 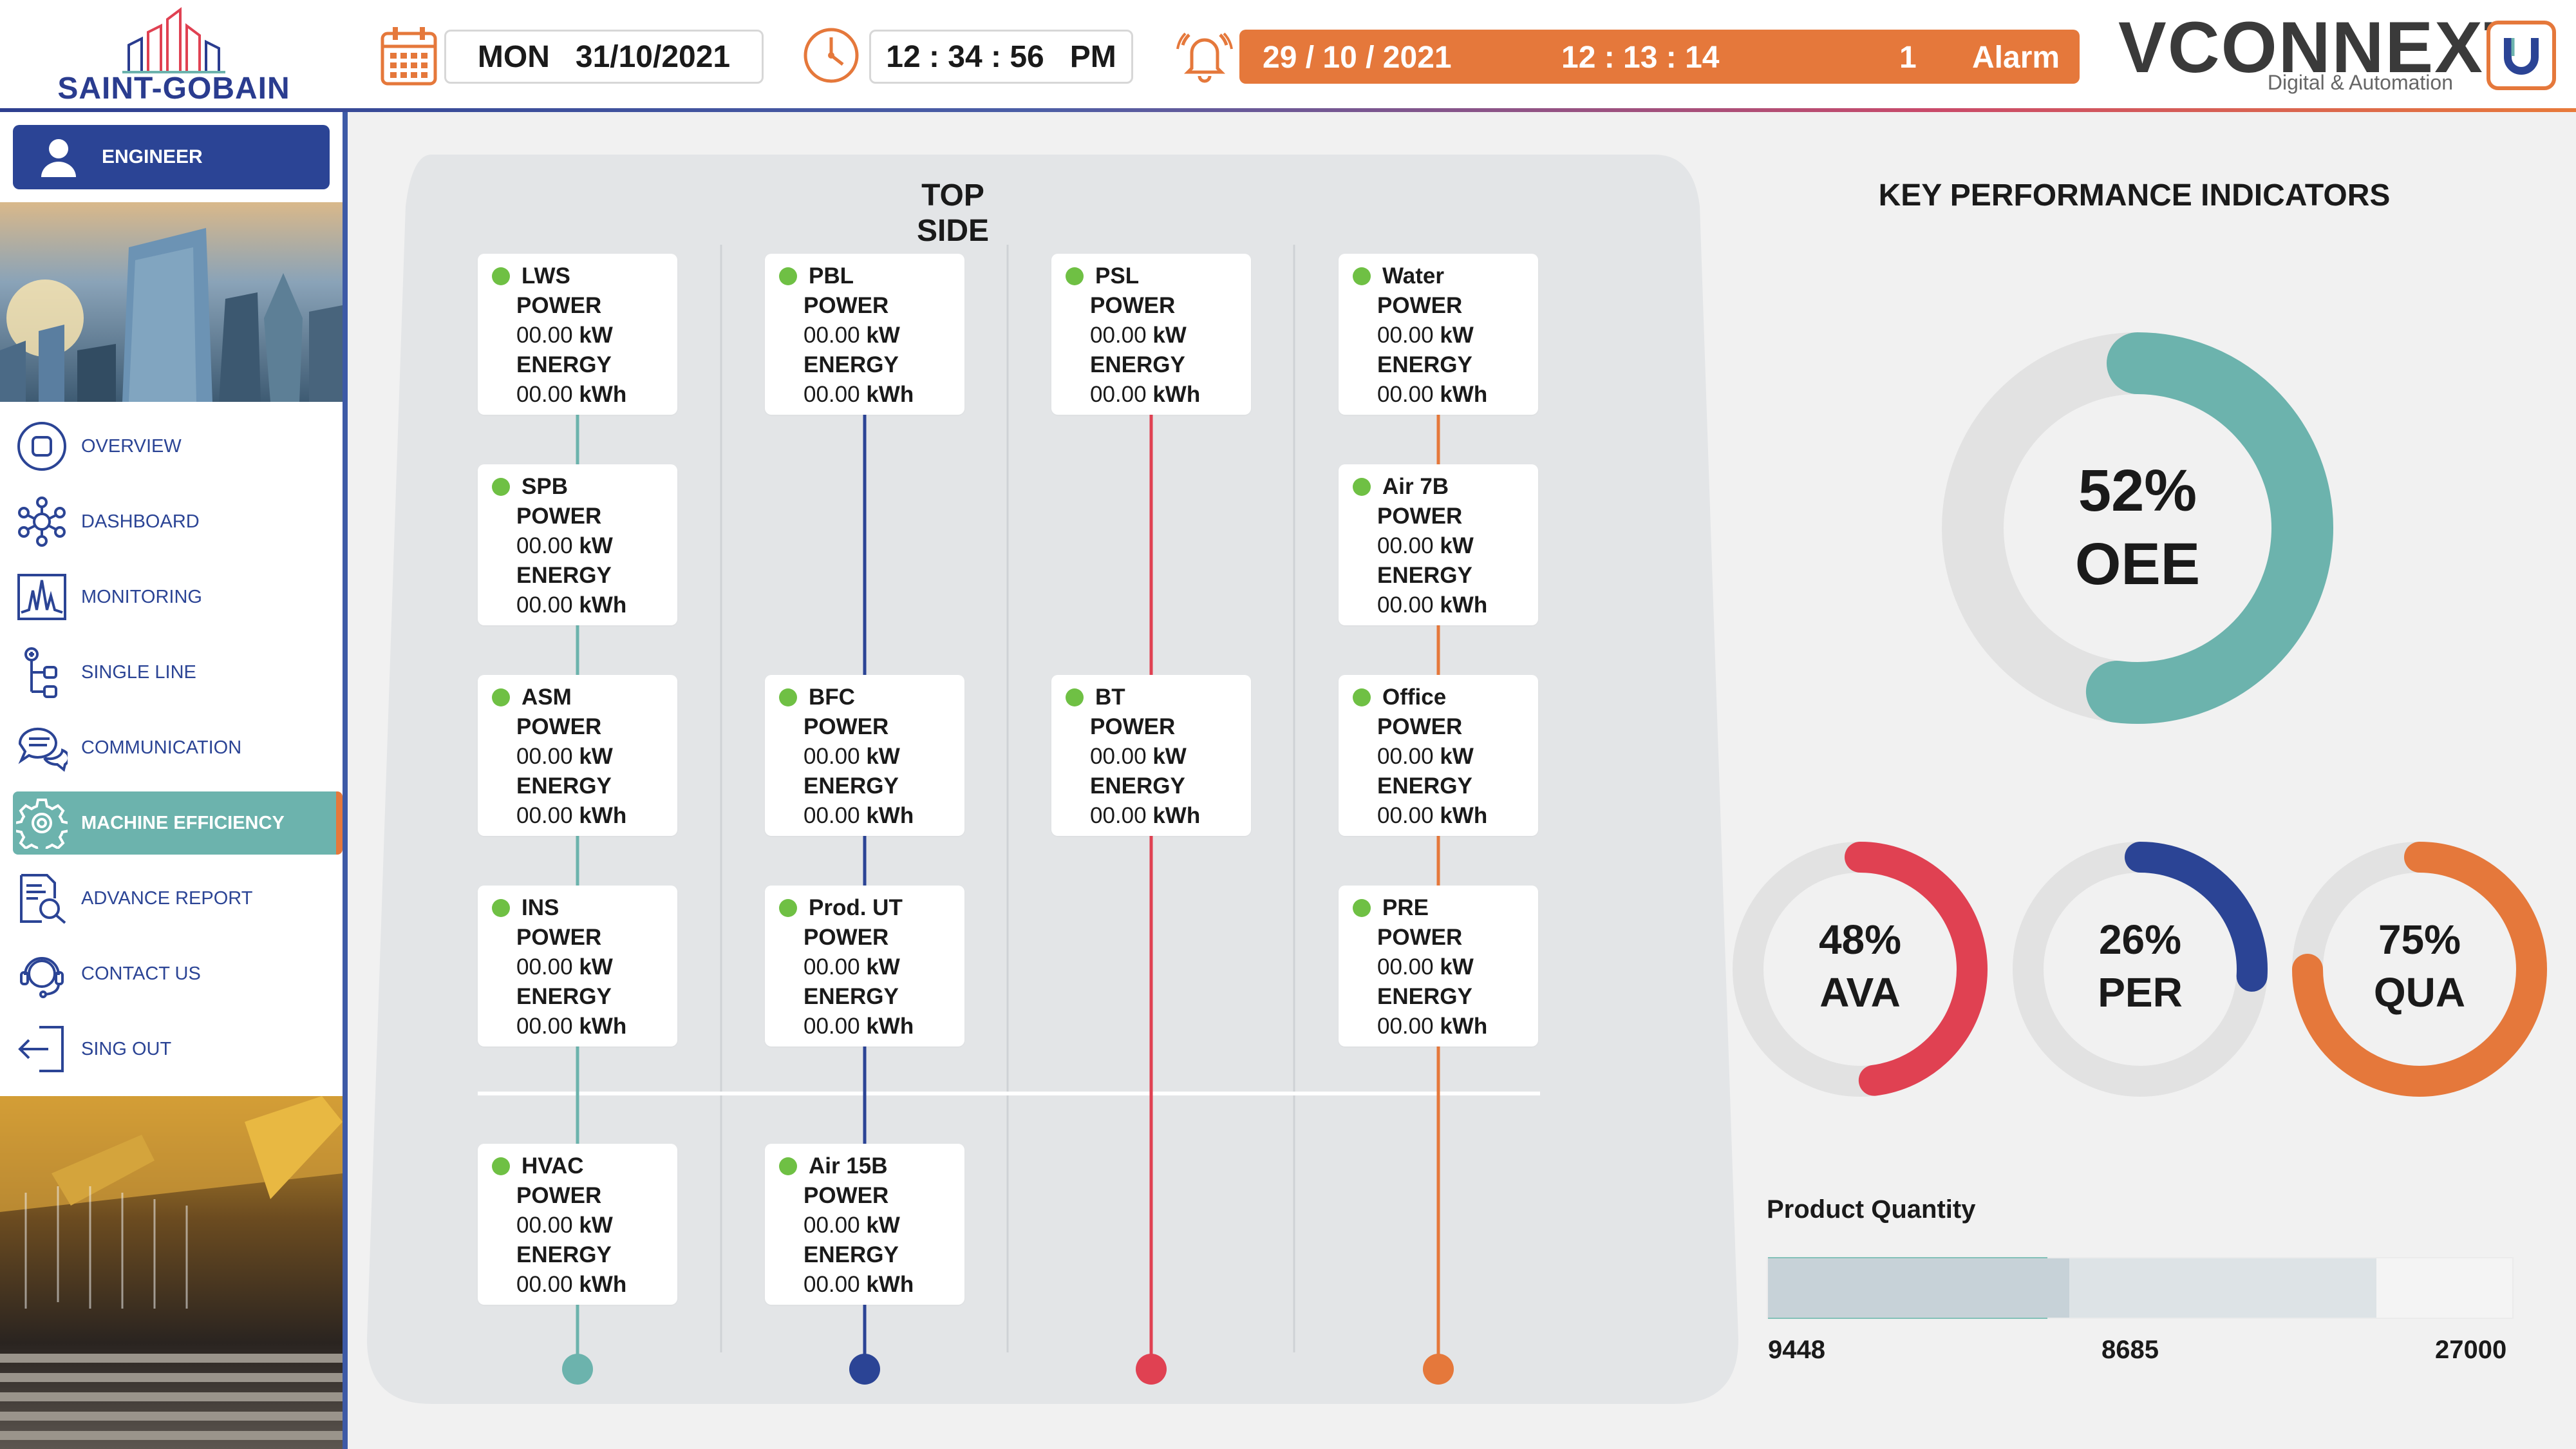 What do you see at coordinates (1204, 56) in the screenshot?
I see `alarm-bell-icon` at bounding box center [1204, 56].